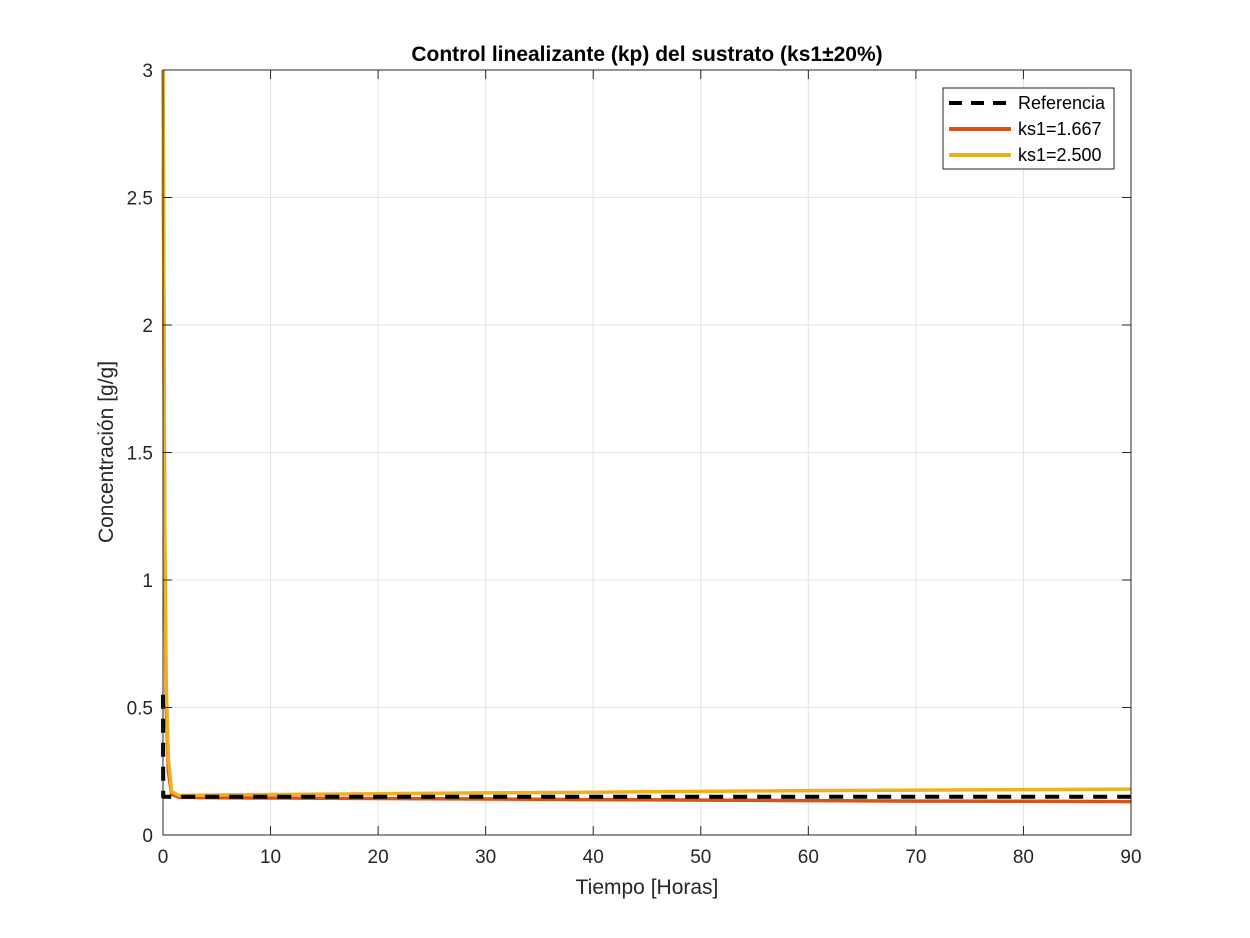  I want to click on y-tick-label: 2.5, so click(140, 199).